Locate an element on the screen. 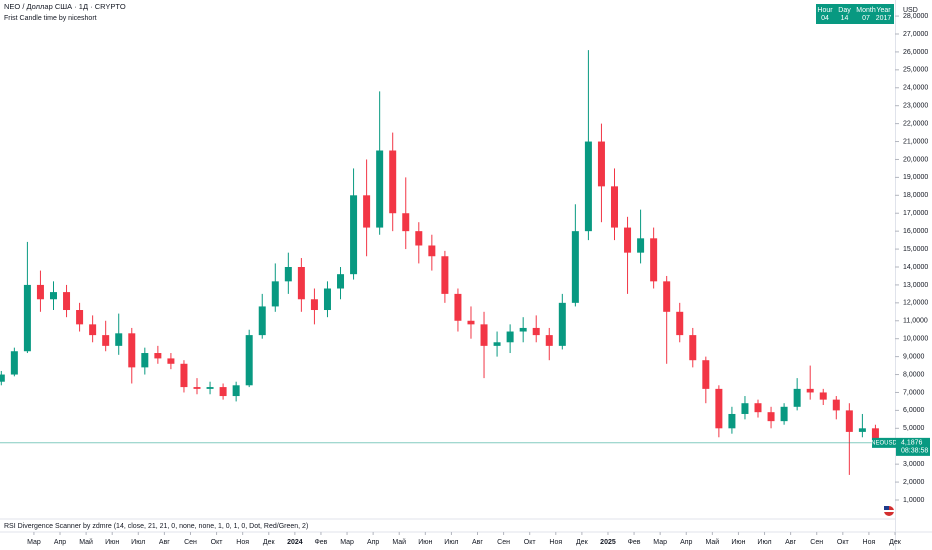  x-tick-label: 2024 is located at coordinates (295, 542).